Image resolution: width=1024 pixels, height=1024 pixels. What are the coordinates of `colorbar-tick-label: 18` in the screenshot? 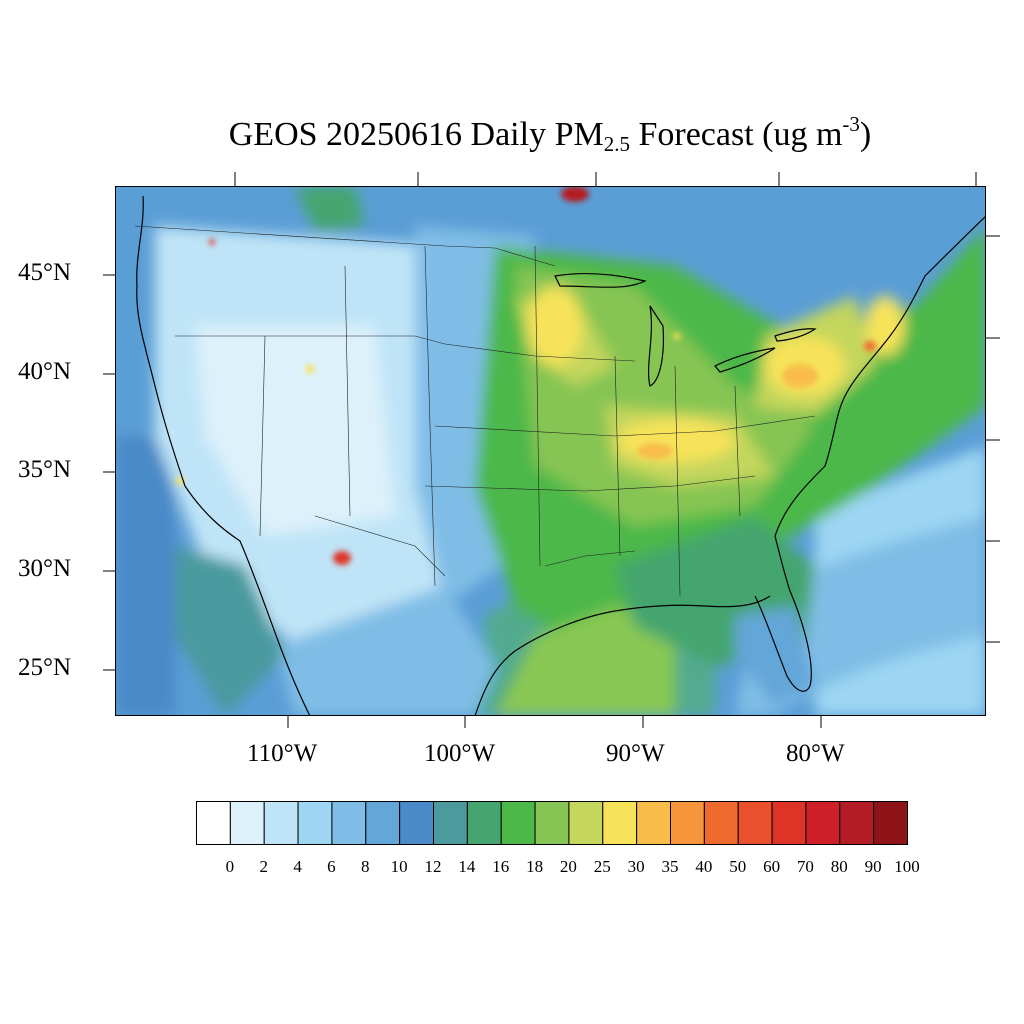 It's located at (535, 866).